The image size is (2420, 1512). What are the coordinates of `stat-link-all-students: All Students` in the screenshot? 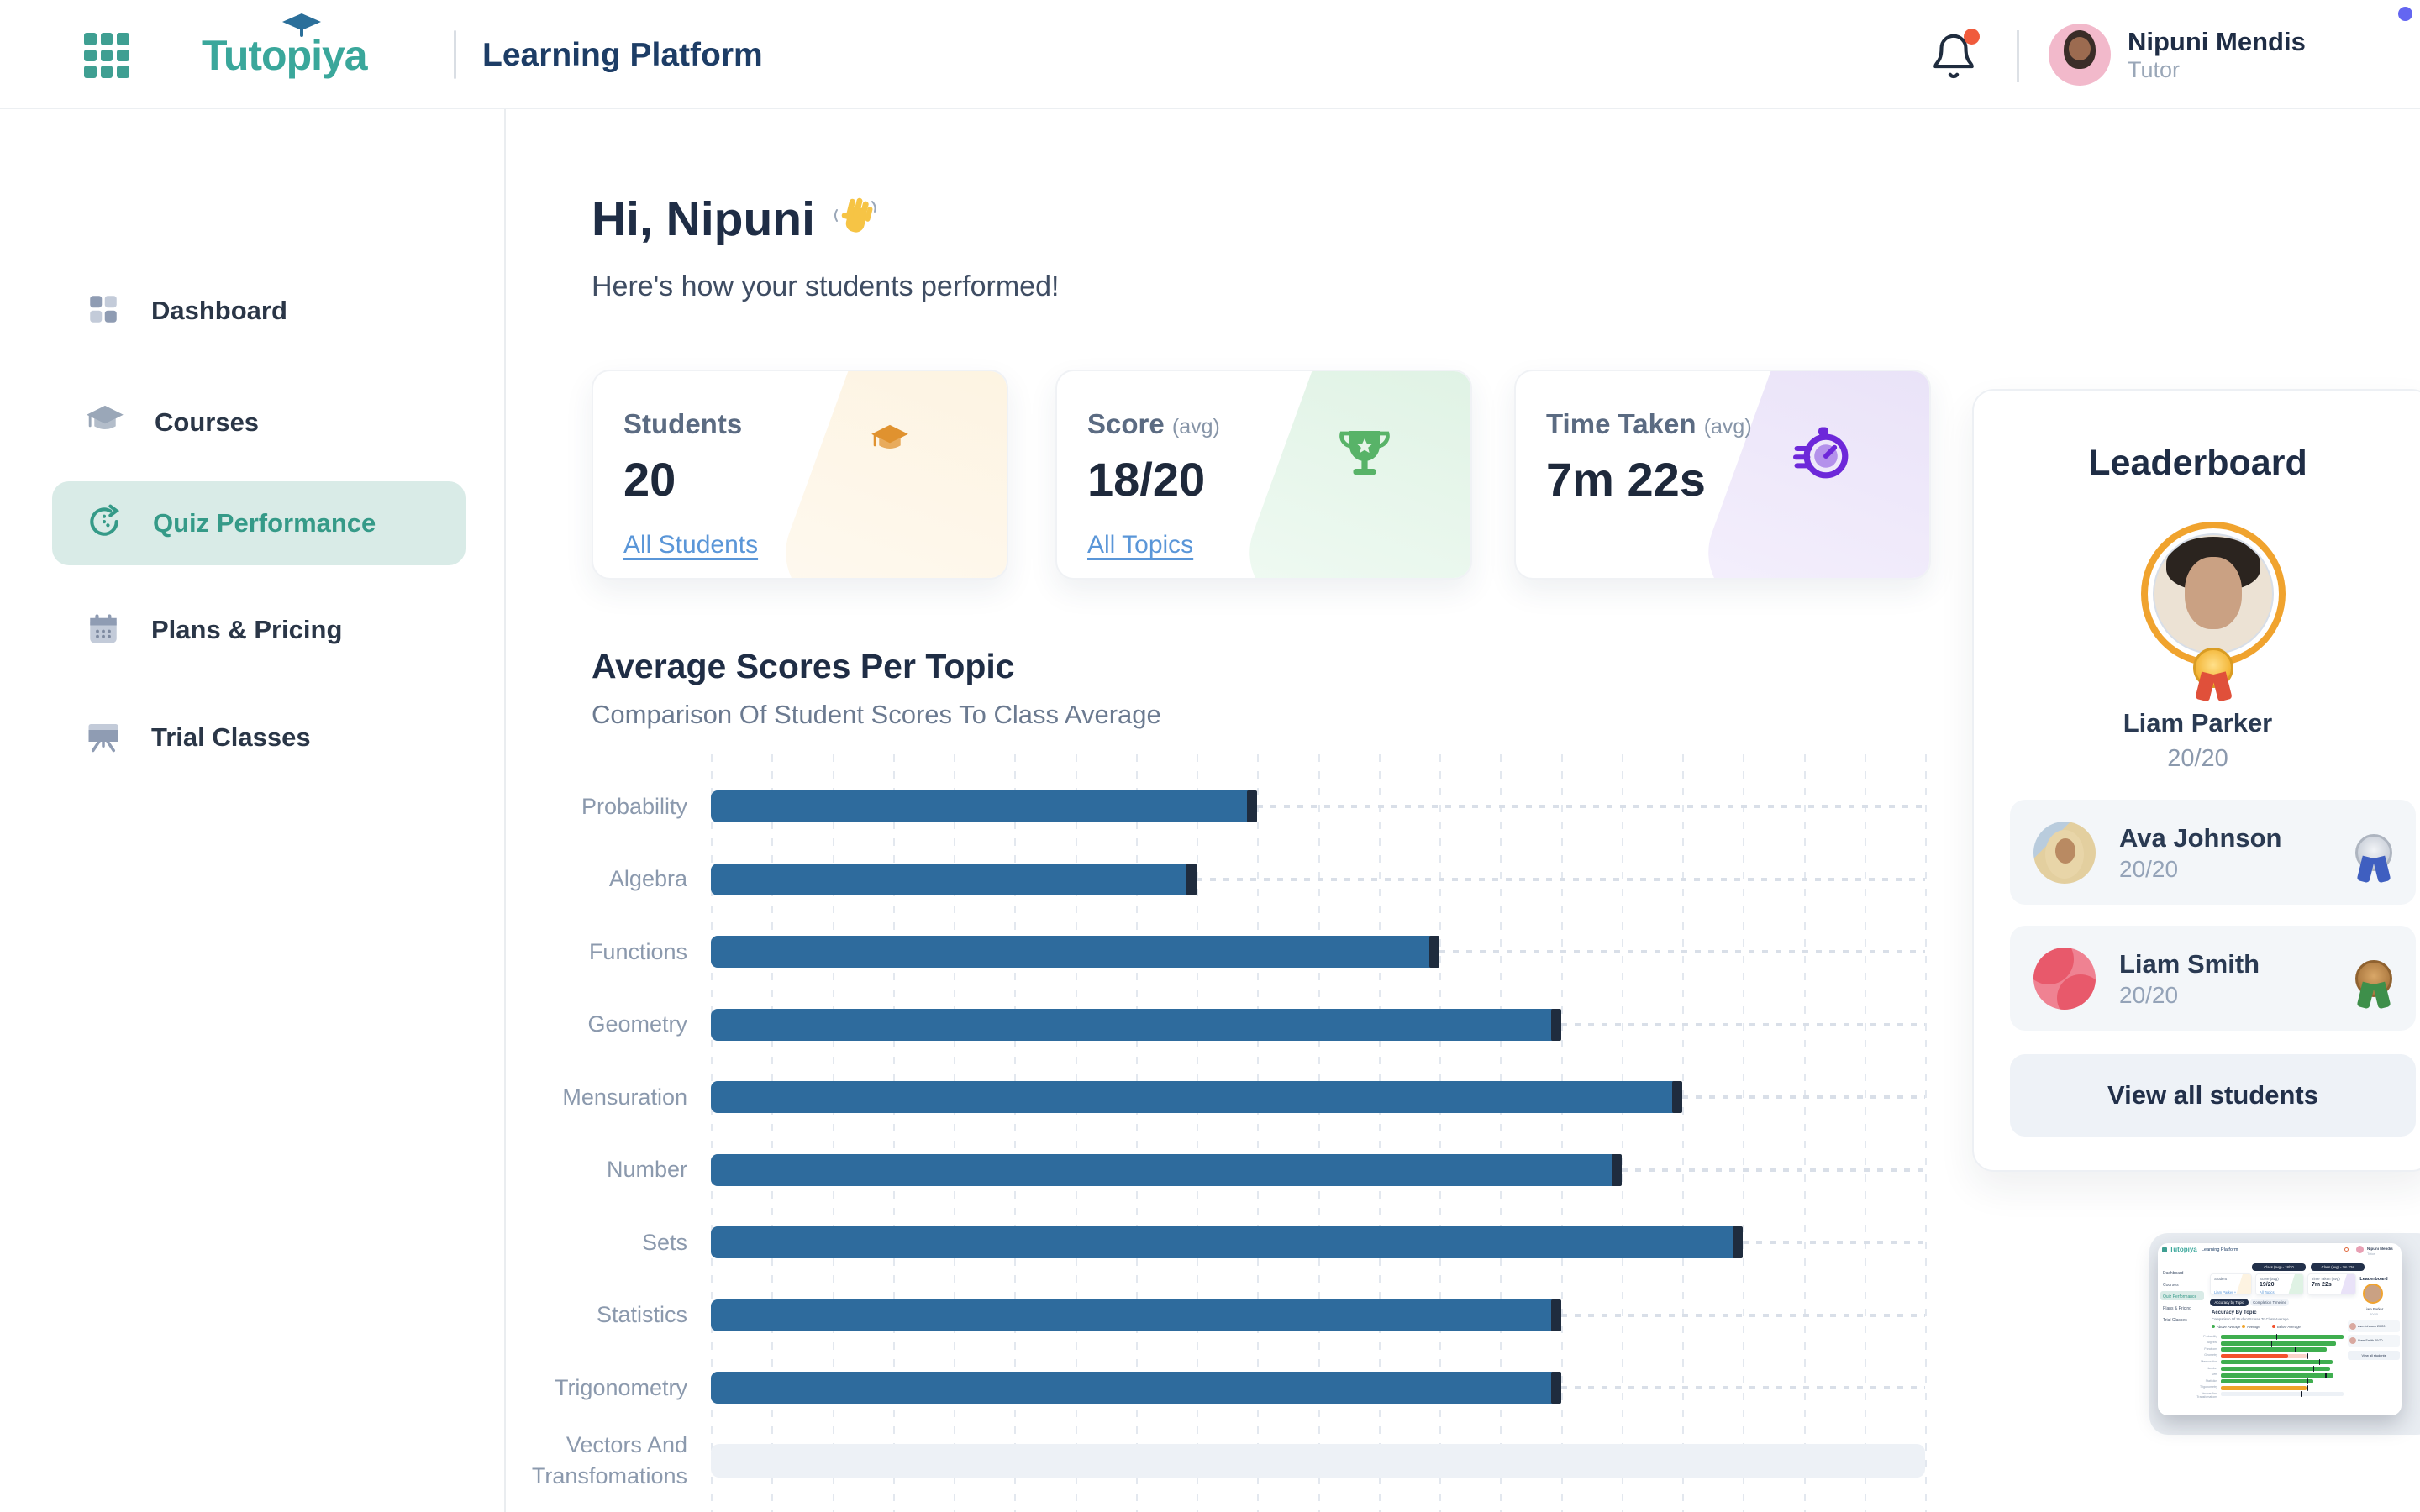 It's located at (691, 545).